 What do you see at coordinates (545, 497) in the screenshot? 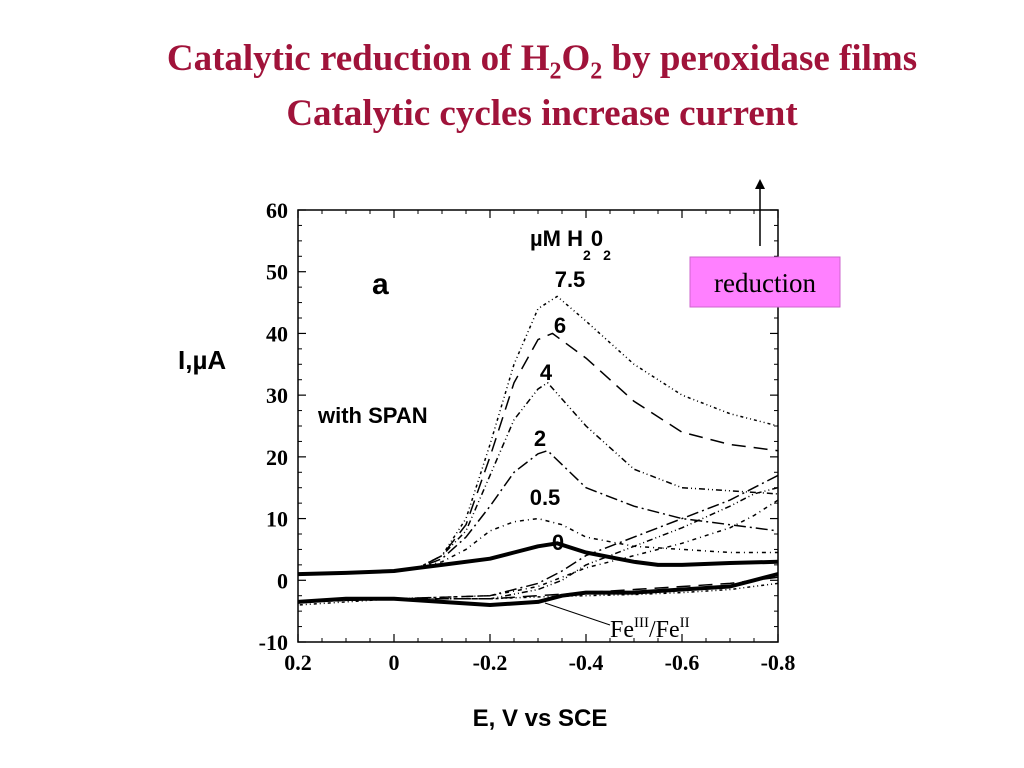
I see `series-label: 0.5` at bounding box center [545, 497].